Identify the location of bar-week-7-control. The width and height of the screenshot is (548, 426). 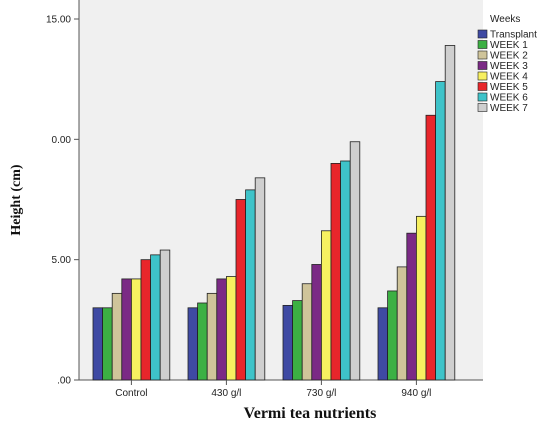
(165, 315).